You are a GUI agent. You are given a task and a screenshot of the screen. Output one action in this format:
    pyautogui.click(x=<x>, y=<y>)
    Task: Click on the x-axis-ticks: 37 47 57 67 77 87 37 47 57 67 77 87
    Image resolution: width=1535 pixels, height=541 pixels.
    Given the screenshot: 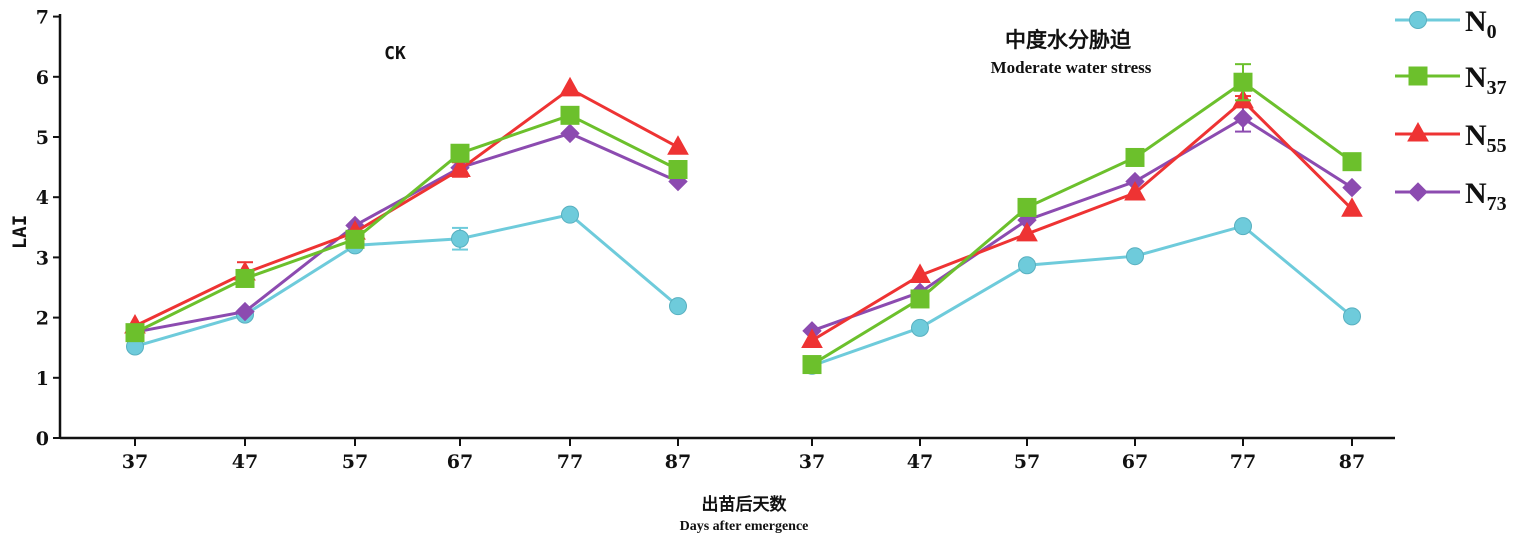 What is the action you would take?
    pyautogui.click(x=743, y=455)
    